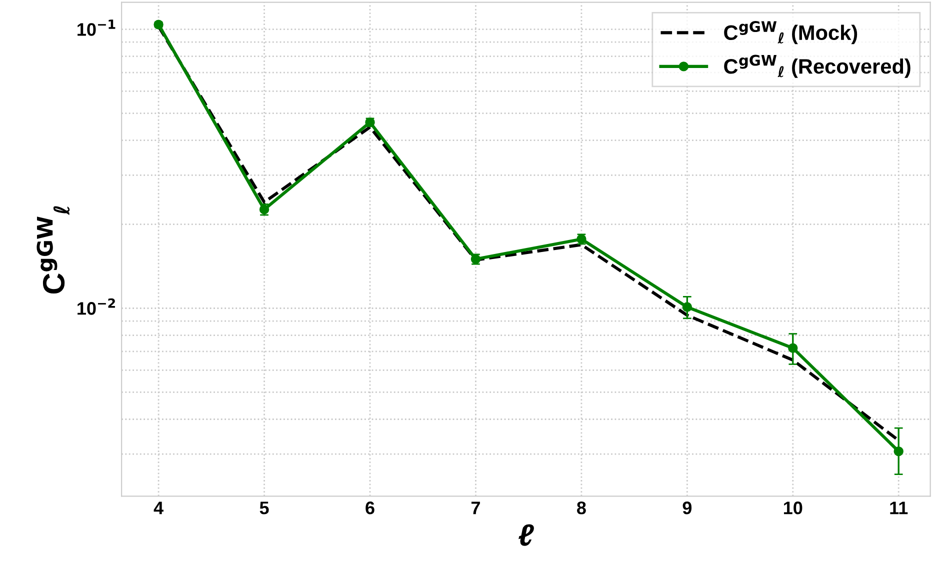 This screenshot has width=935, height=569. What do you see at coordinates (687, 508) in the screenshot?
I see `x-tick-label: 9` at bounding box center [687, 508].